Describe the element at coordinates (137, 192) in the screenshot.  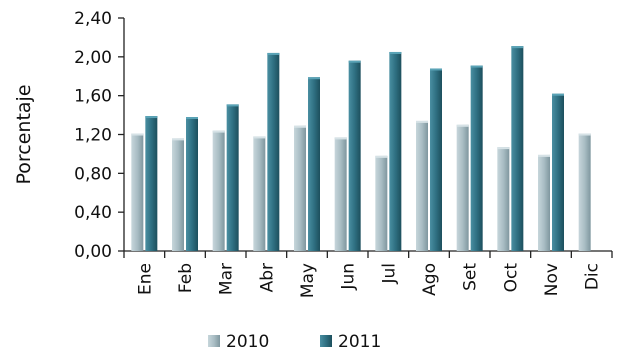
I see `bar-2010-Ene` at that location.